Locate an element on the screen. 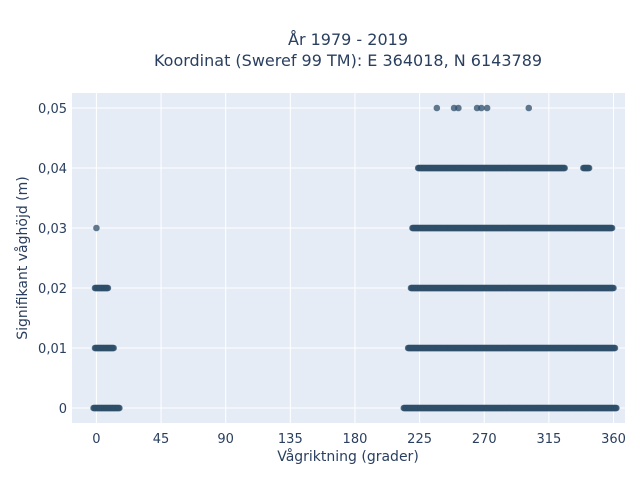 Image resolution: width=640 pixels, height=480 pixels. y-tick-label: 0,05 is located at coordinates (52, 109).